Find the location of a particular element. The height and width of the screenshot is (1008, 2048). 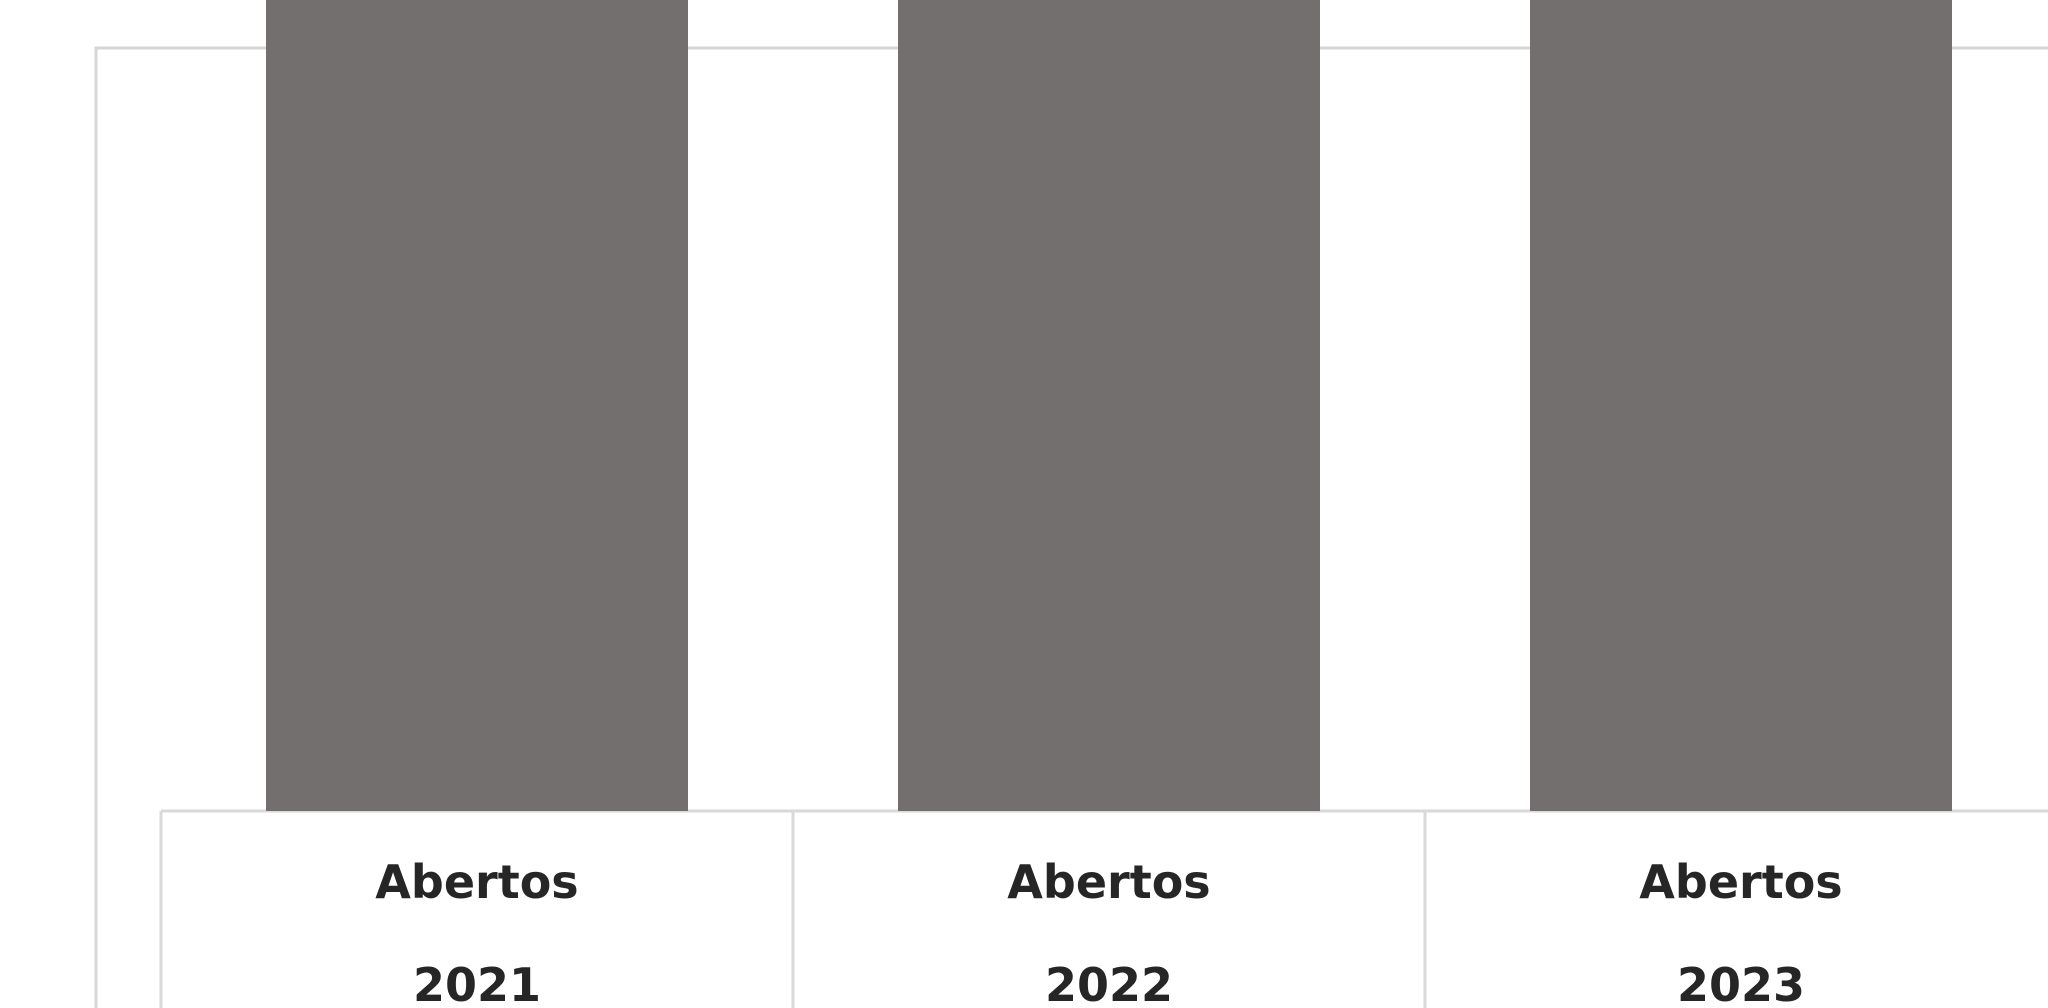

category-label-2-line-1: 2023 is located at coordinates (1741, 983).